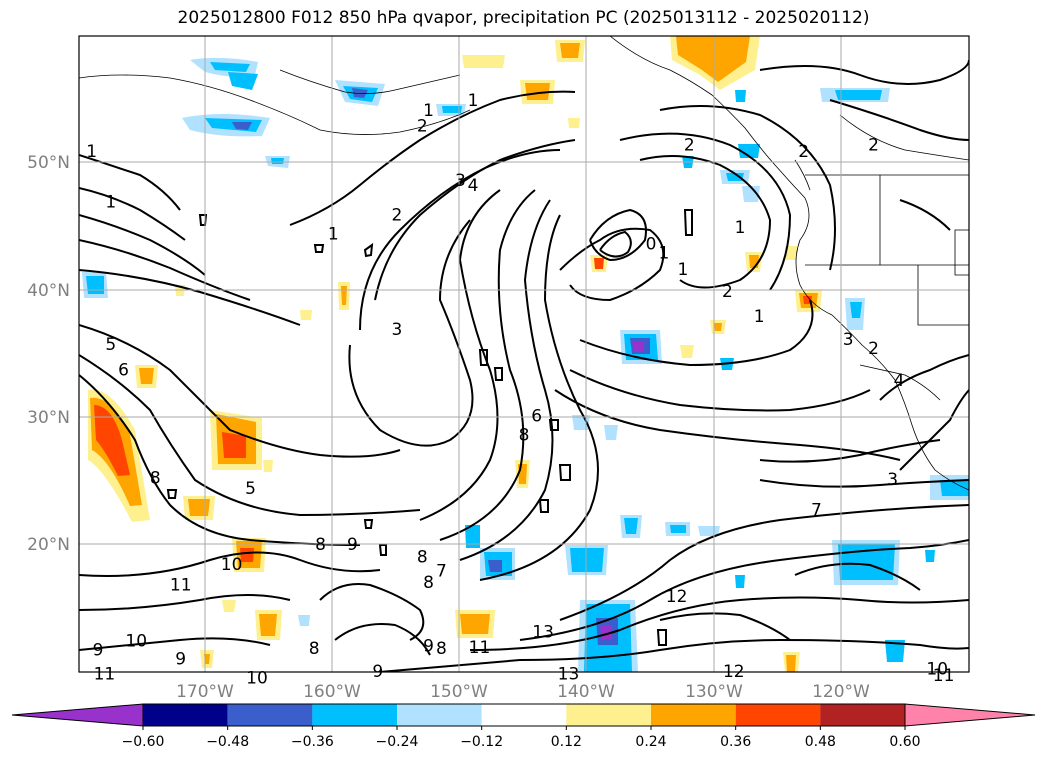 This screenshot has width=1047, height=765. I want to click on lat-label-40n: 40°N, so click(48, 291).